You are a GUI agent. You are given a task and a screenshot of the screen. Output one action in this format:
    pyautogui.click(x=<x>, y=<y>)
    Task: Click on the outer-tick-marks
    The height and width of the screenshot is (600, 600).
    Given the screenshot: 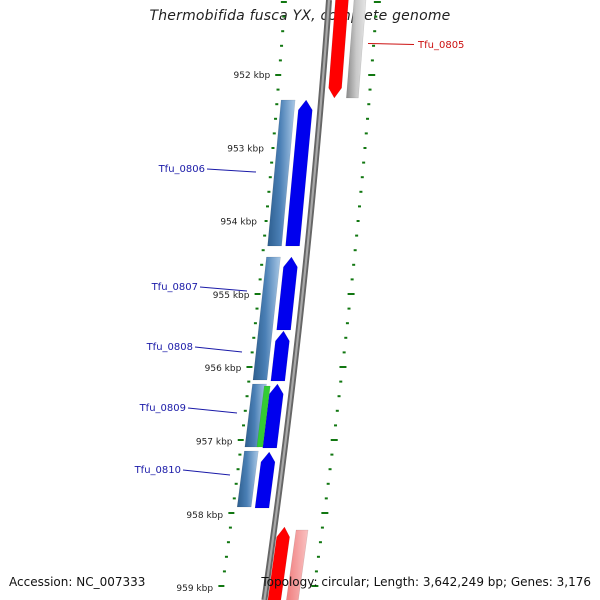 What is the action you would take?
    pyautogui.click(x=346, y=294)
    